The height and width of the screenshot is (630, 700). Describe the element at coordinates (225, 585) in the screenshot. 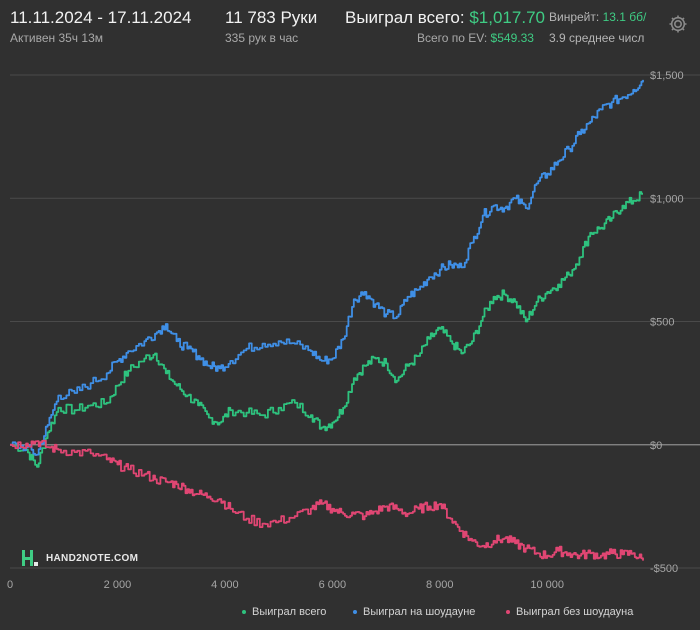

I see `x-tick-label: 4 000` at that location.